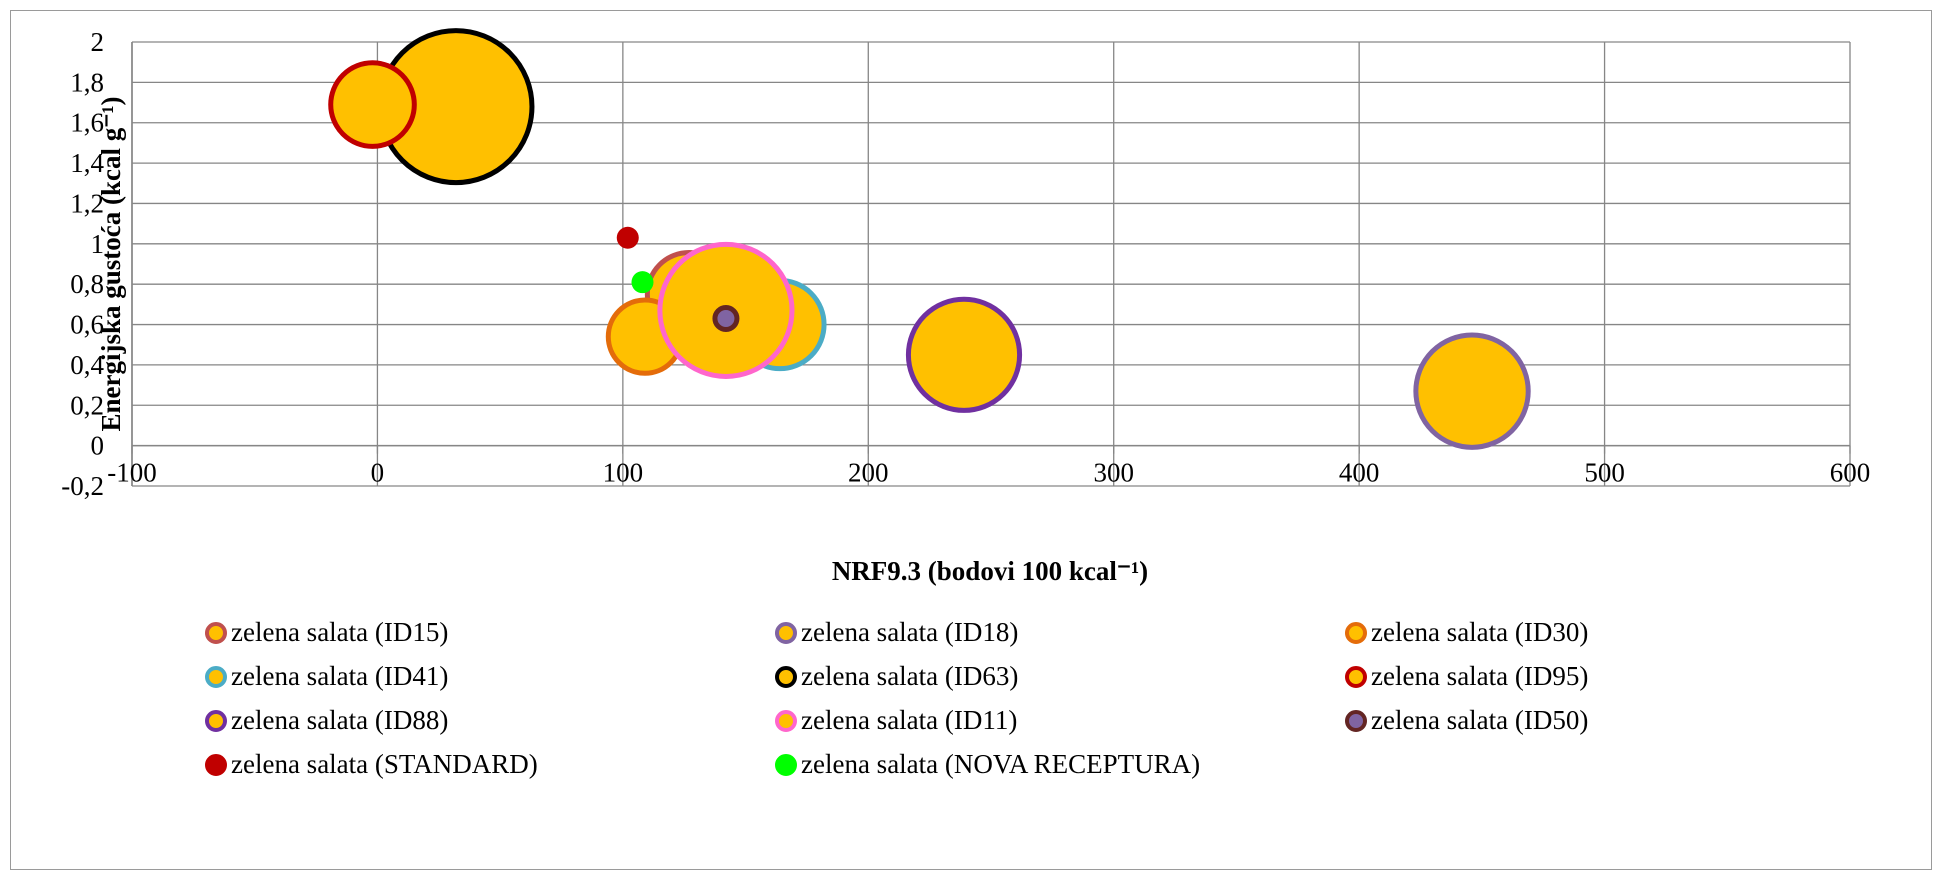  I want to click on legend-label: zelena salata (ID11), so click(909, 720).